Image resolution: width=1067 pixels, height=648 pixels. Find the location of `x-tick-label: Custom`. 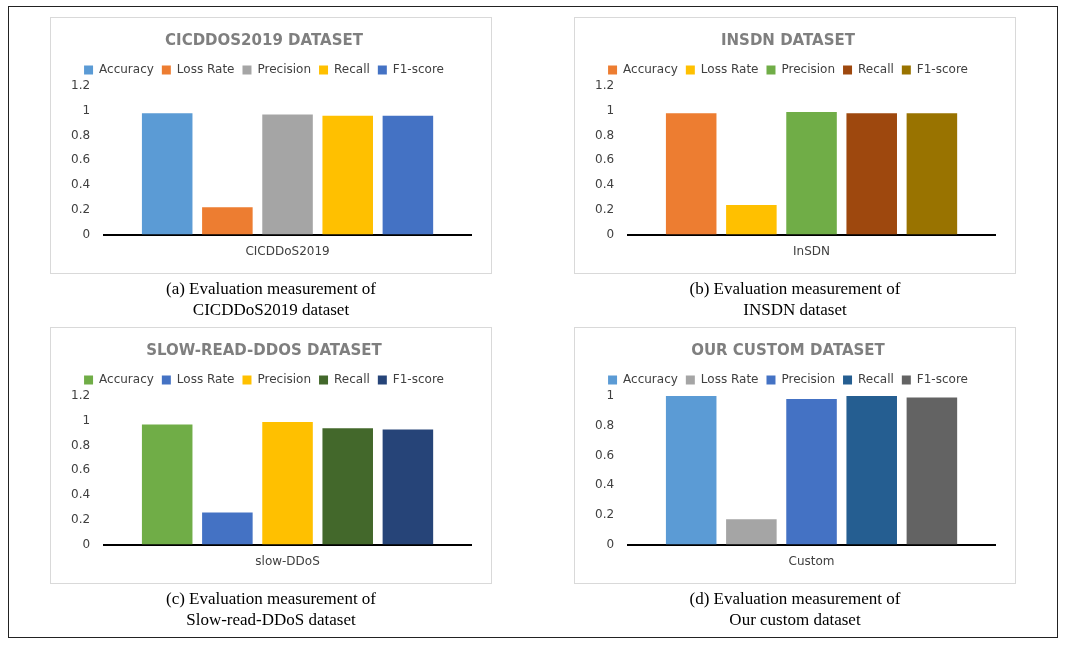

x-tick-label: Custom is located at coordinates (811, 560).